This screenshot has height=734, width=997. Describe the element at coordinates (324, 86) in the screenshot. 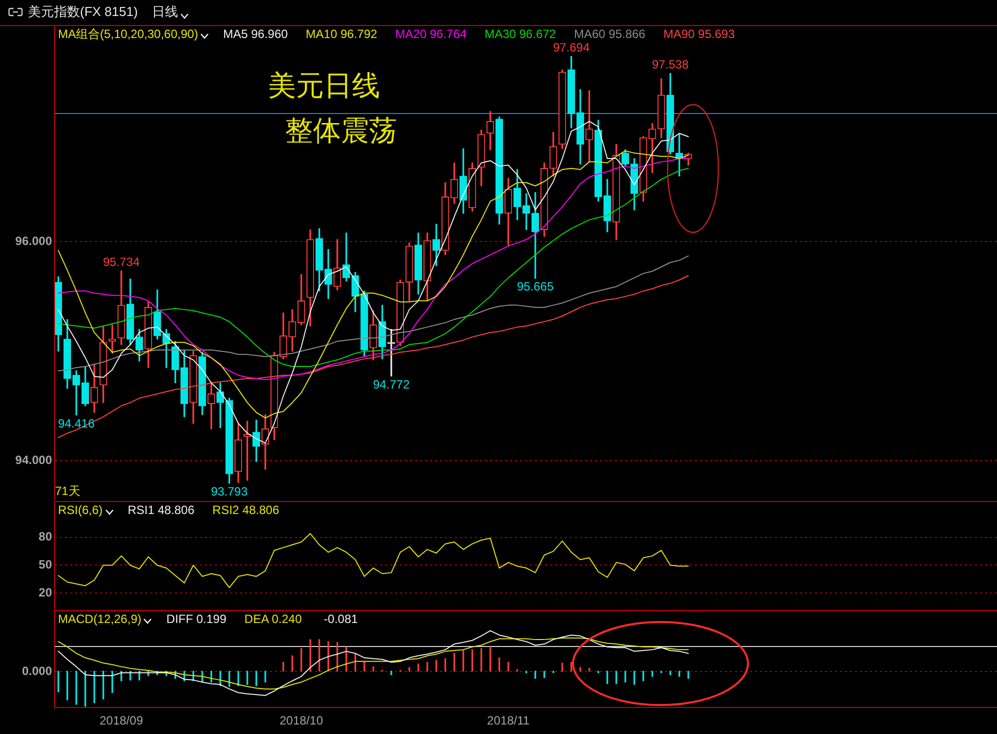

I see `annotation: 美元日线` at that location.